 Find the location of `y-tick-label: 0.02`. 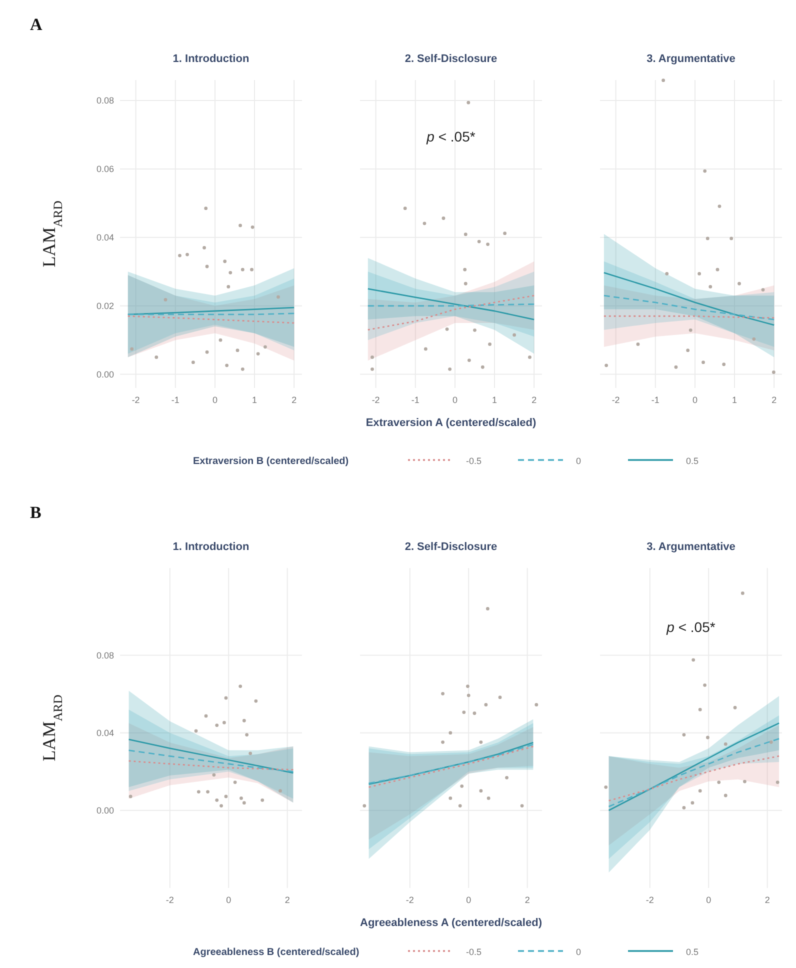

y-tick-label: 0.02 is located at coordinates (105, 305).